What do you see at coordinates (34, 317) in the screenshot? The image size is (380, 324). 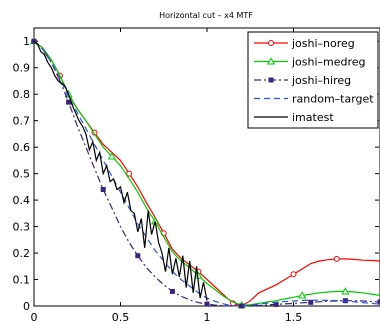 I see `x-tick-label: 0` at bounding box center [34, 317].